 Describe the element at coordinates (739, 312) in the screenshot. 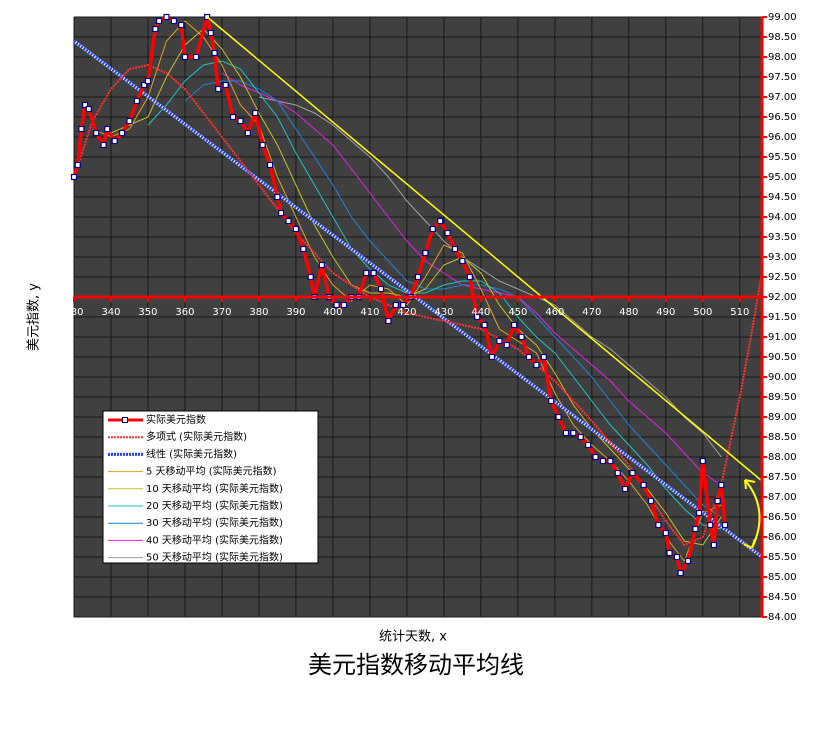

I see `x-tick-label: 510` at that location.